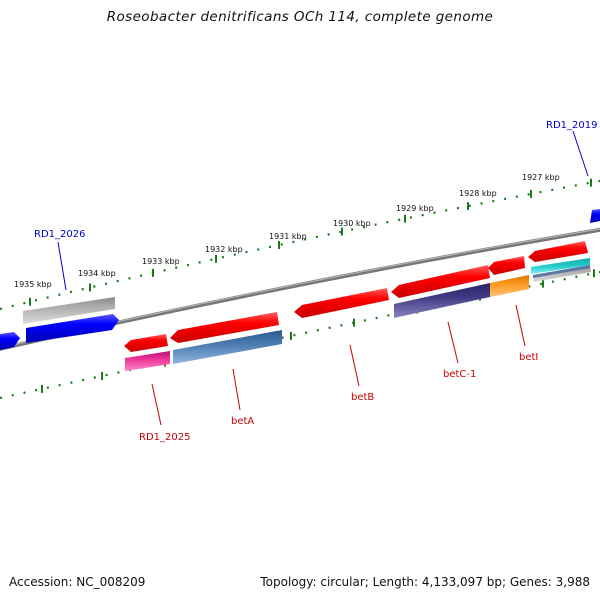  What do you see at coordinates (288, 236) in the screenshot?
I see `scale-label: 1931 kbp` at bounding box center [288, 236].